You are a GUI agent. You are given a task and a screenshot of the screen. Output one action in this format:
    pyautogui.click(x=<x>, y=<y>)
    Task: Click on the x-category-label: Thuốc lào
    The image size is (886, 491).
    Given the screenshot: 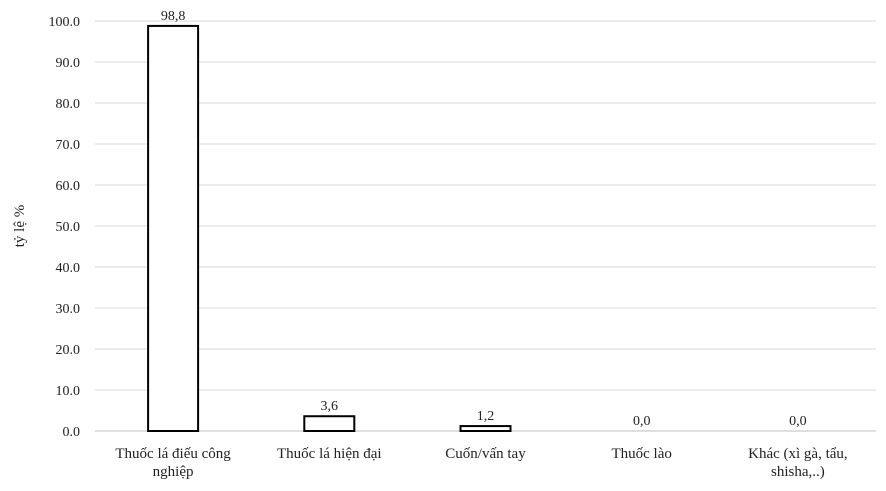 What is the action you would take?
    pyautogui.click(x=641, y=454)
    